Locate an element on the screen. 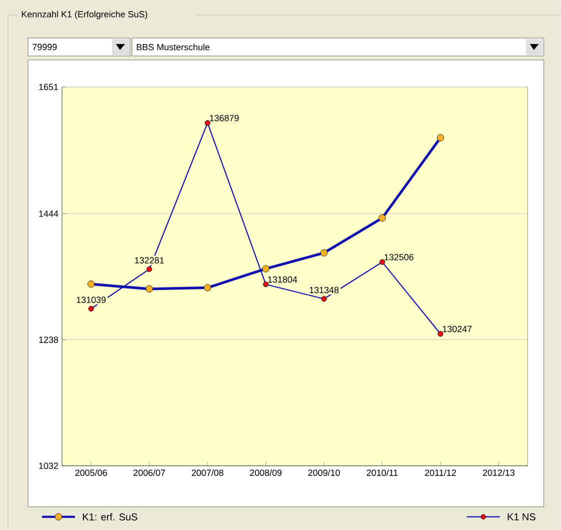 The width and height of the screenshot is (561, 530). x-tick-label: 2007/08 is located at coordinates (208, 472).